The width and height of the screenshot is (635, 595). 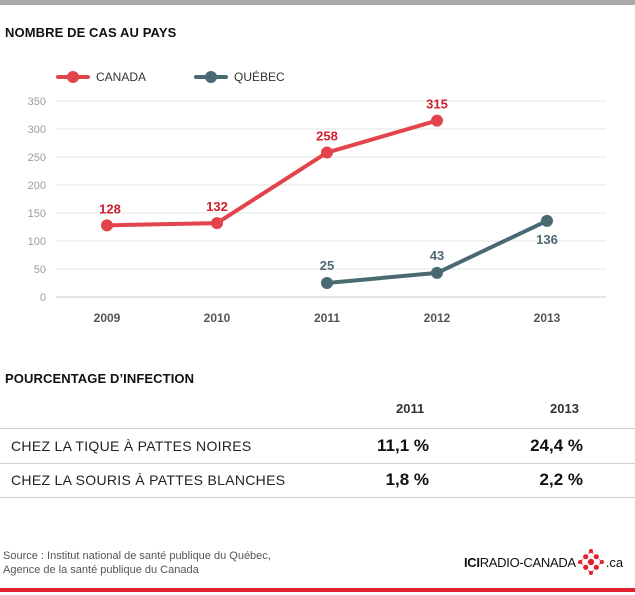 I want to click on row-label: CHEZ LA SOURIS À PATTES BLANCHES, so click(x=148, y=480).